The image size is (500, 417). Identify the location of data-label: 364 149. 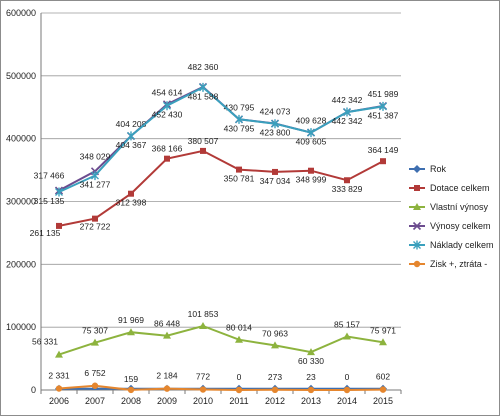
(383, 150).